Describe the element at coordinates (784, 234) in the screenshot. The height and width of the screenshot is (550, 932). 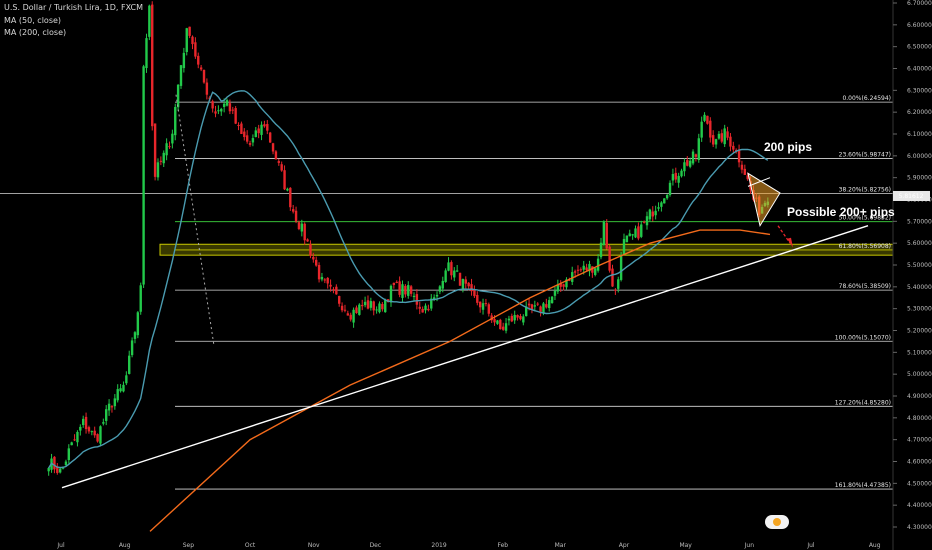
I see `down-arrow-line` at that location.